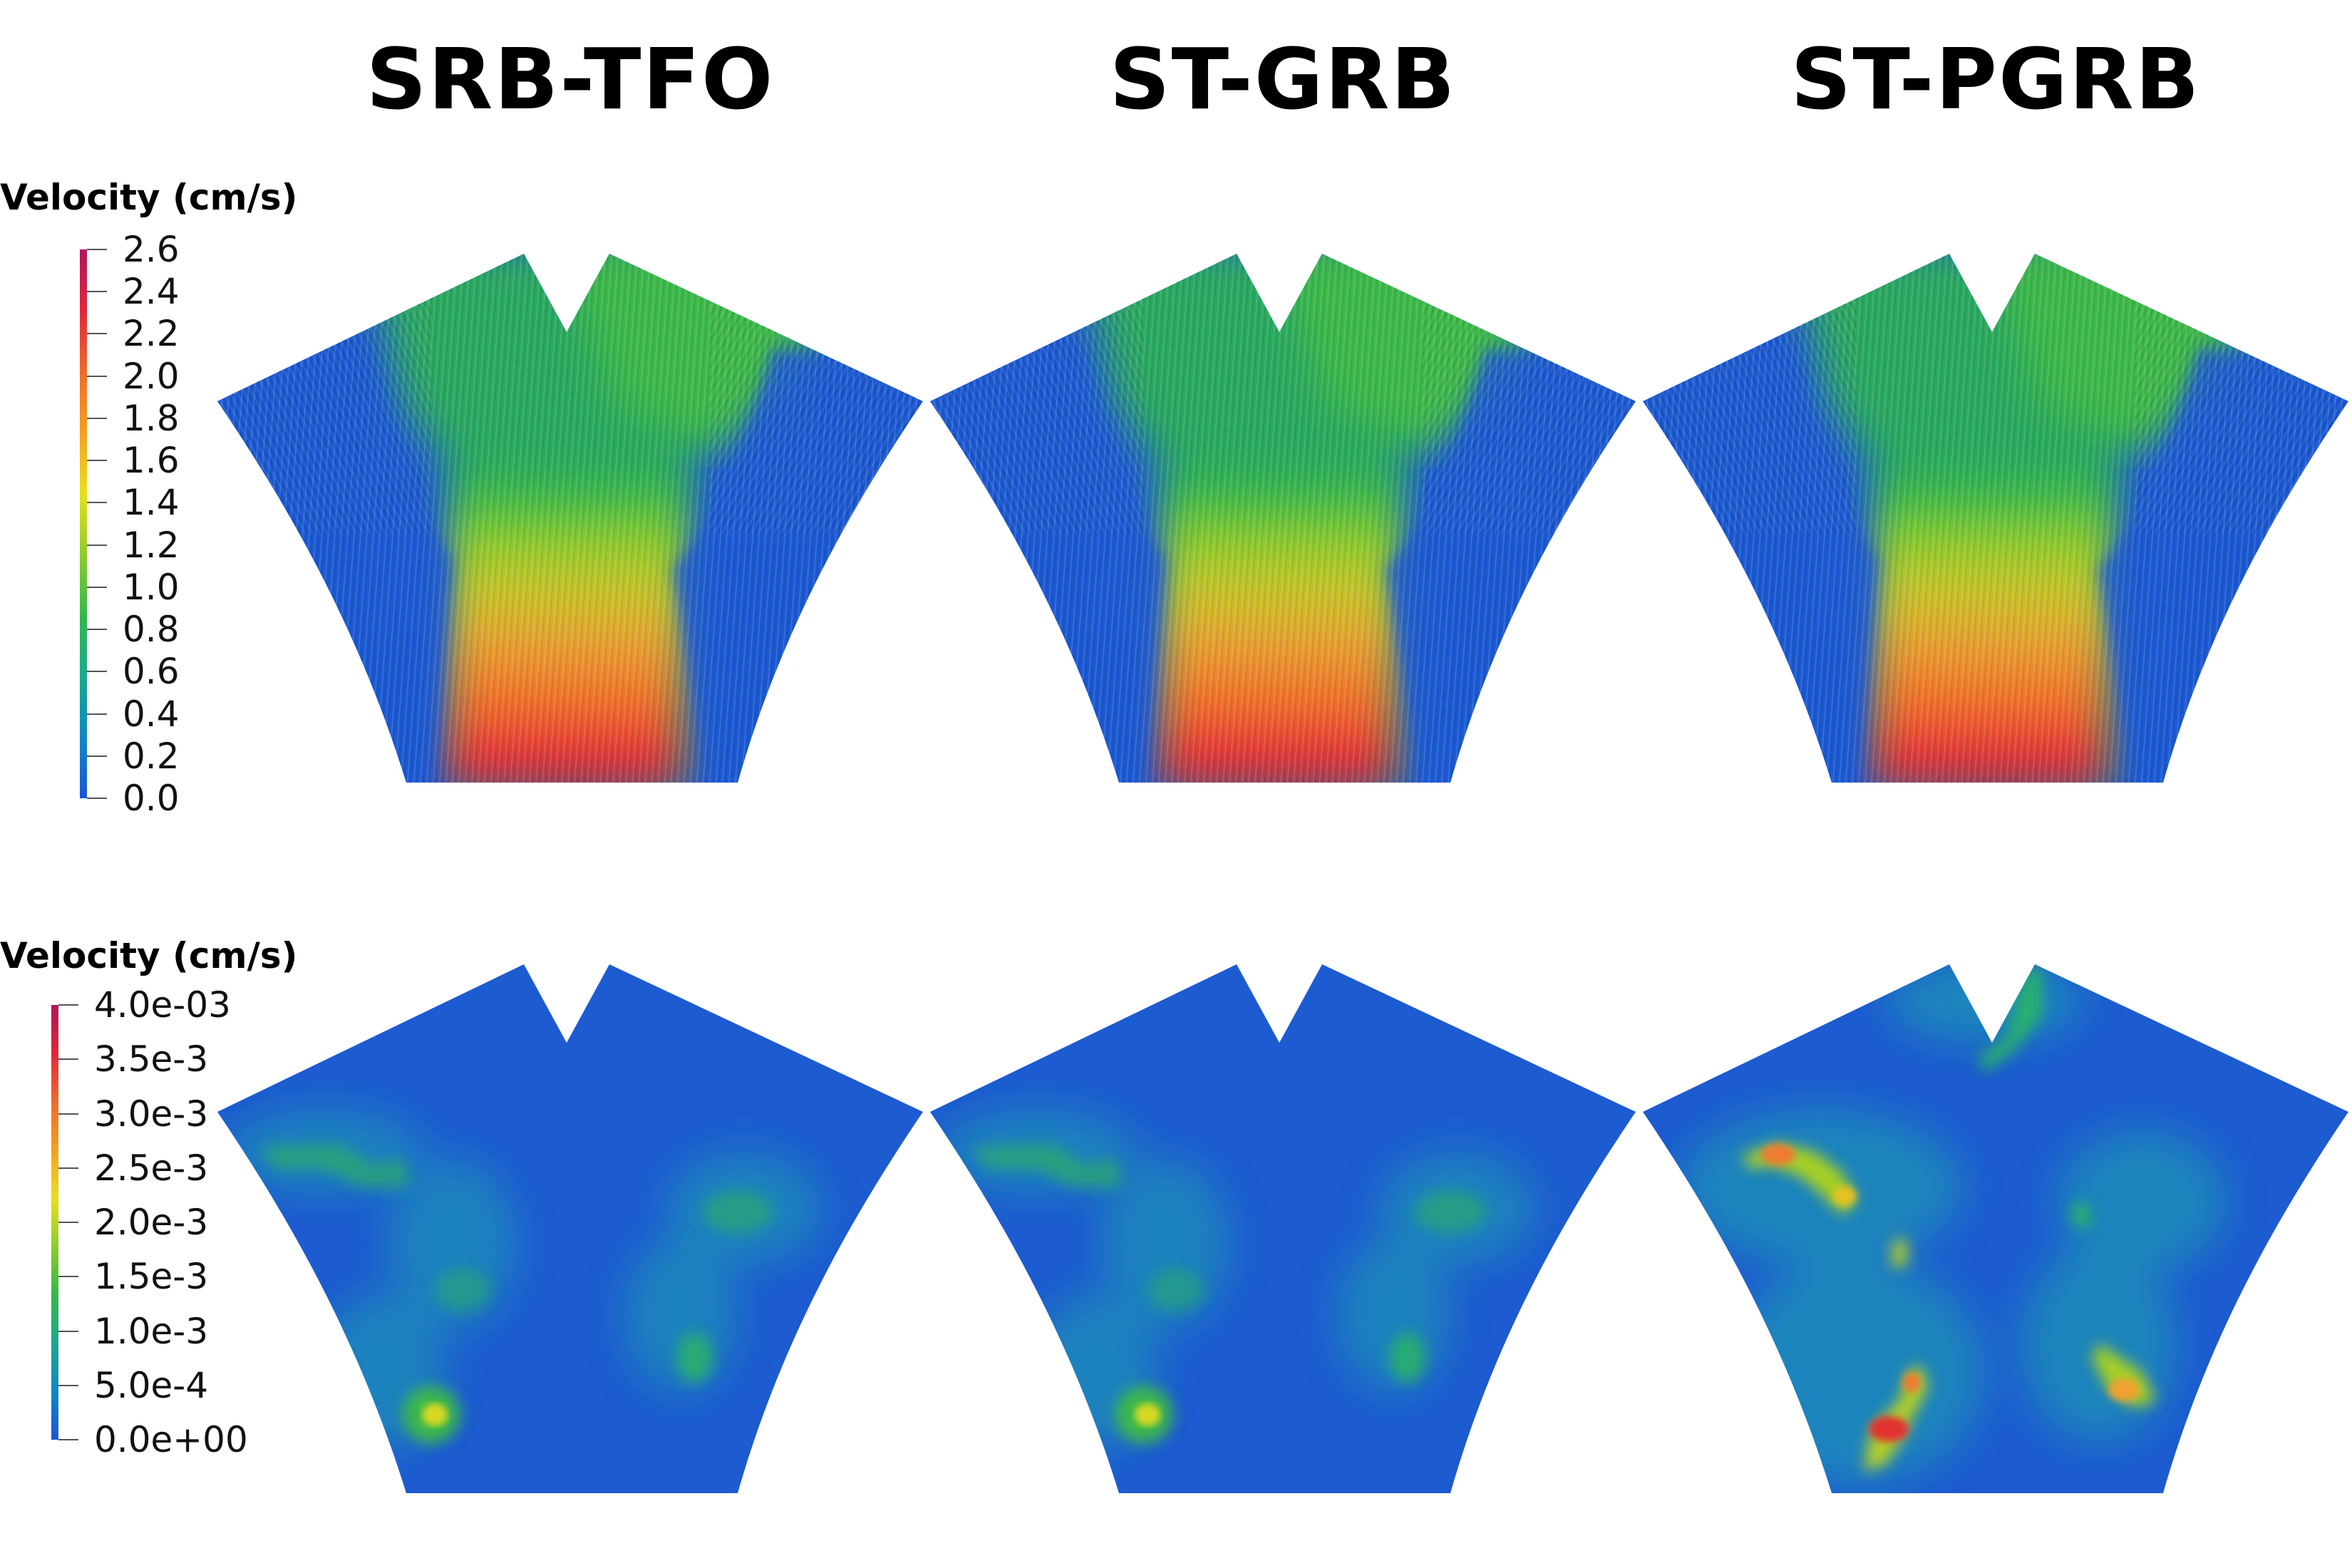 Image resolution: width=2352 pixels, height=1568 pixels. Describe the element at coordinates (1283, 1229) in the screenshot. I see `velocity-error-field-st-grb` at that location.